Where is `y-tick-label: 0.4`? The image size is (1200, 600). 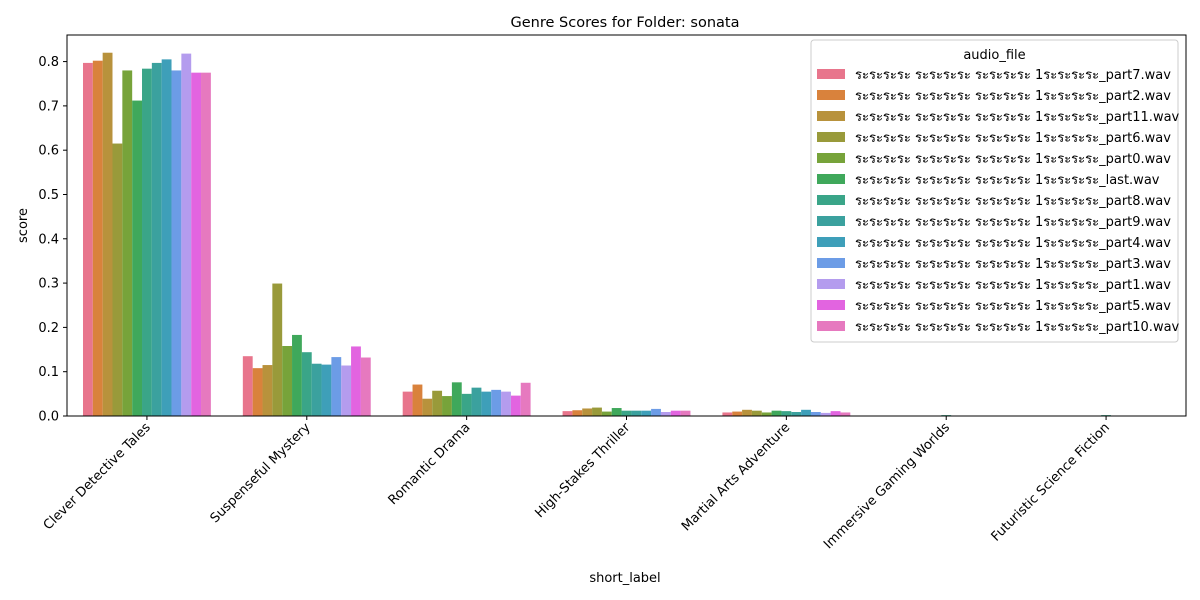
y-tick-label: 0.4 is located at coordinates (48, 239).